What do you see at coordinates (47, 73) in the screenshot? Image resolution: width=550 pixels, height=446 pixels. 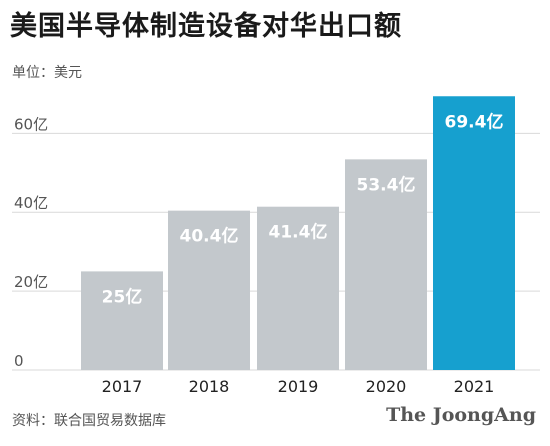 I see `unit-label: 单位：美元` at bounding box center [47, 73].